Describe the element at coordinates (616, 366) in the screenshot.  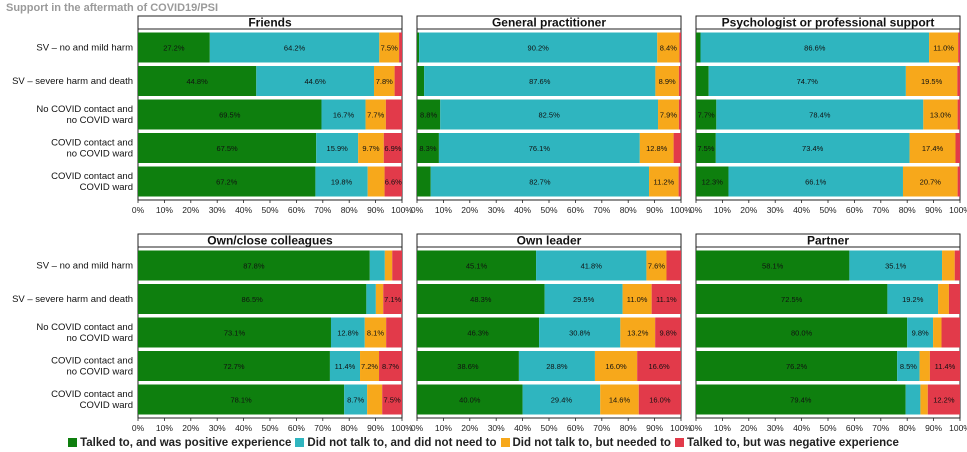
I see `bar-data-label: 16.0%` at that location.